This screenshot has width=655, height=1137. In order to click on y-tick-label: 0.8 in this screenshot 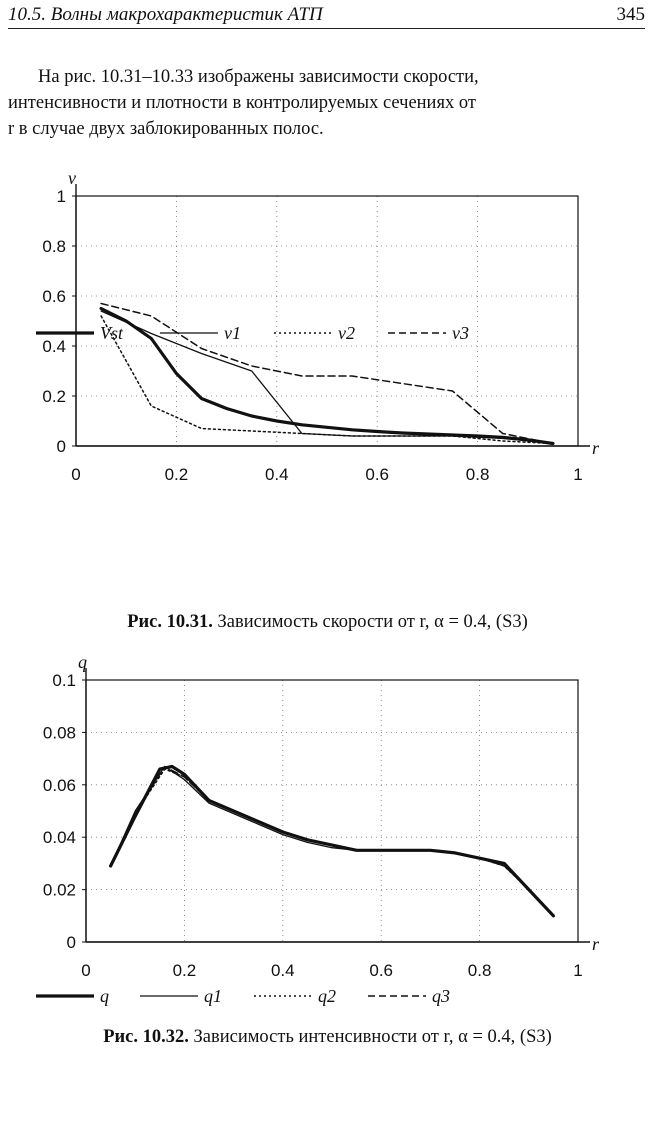, I will do `click(54, 246)`.